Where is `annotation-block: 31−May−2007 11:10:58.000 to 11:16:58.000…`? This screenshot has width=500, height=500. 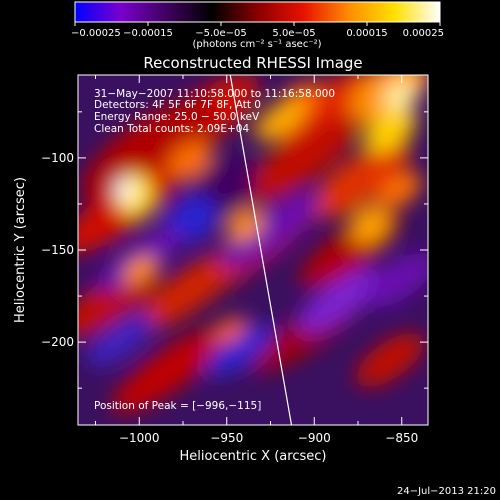 annotation-block: 31−May−2007 11:10:58.000 to 11:16:58.000… is located at coordinates (214, 111).